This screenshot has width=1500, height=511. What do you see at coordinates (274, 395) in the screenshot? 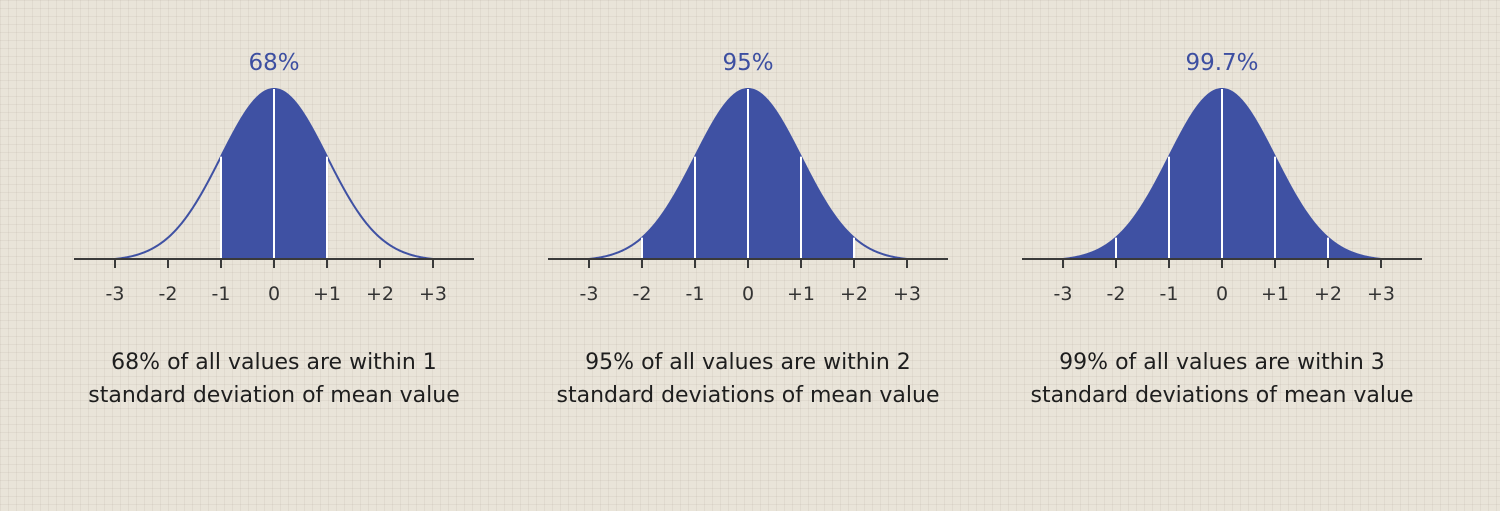
I see `caption-line-2: standard deviation of mean value` at bounding box center [274, 395].